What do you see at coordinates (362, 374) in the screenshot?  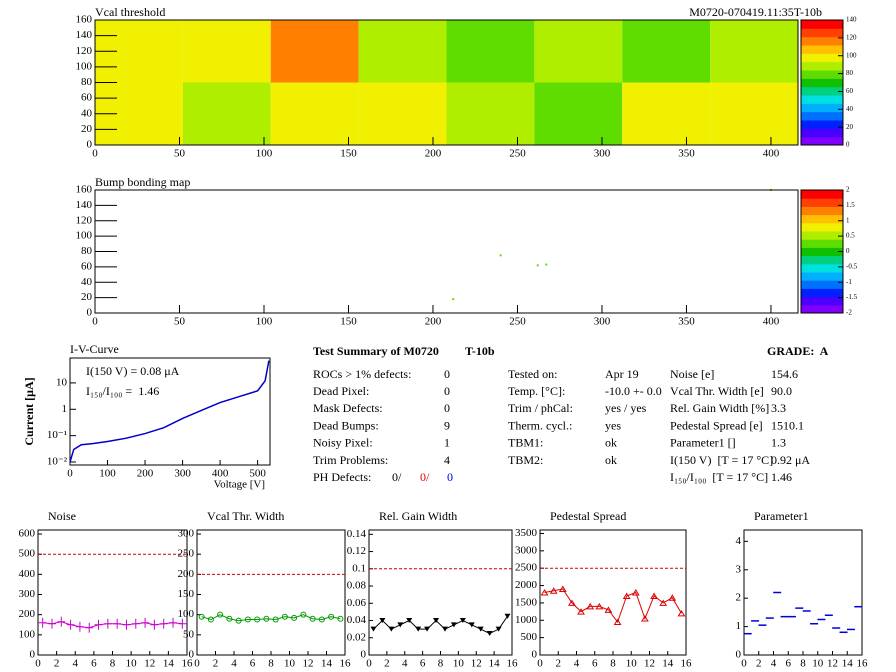 I see `summary-label: ROCs > 1% defects:` at bounding box center [362, 374].